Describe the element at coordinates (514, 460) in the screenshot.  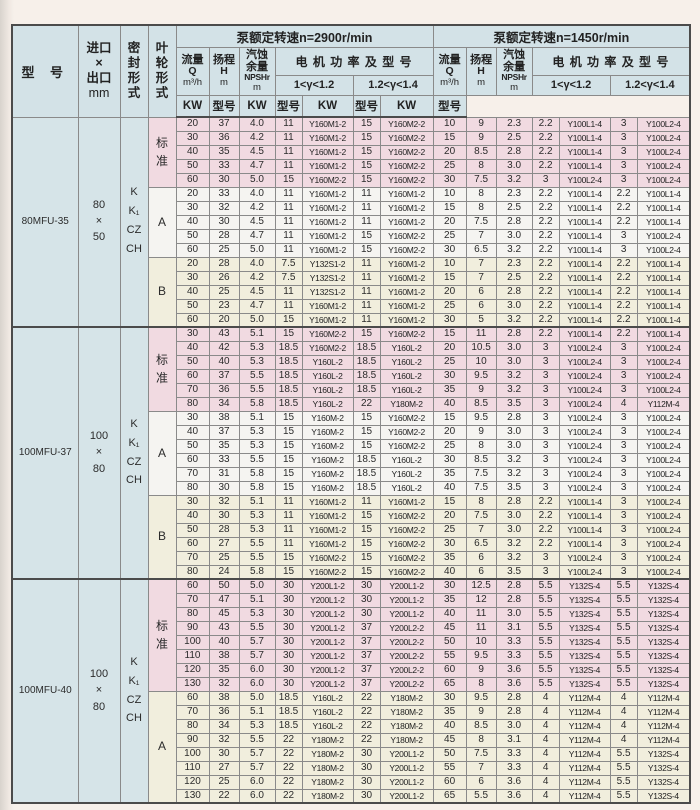
I see `value-cell: 3.2` at that location.